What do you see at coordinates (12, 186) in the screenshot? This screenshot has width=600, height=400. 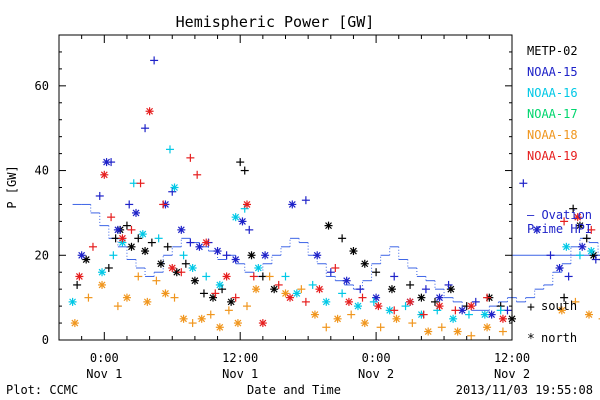 I see `y-axis-label: P [GW]` at bounding box center [12, 186].